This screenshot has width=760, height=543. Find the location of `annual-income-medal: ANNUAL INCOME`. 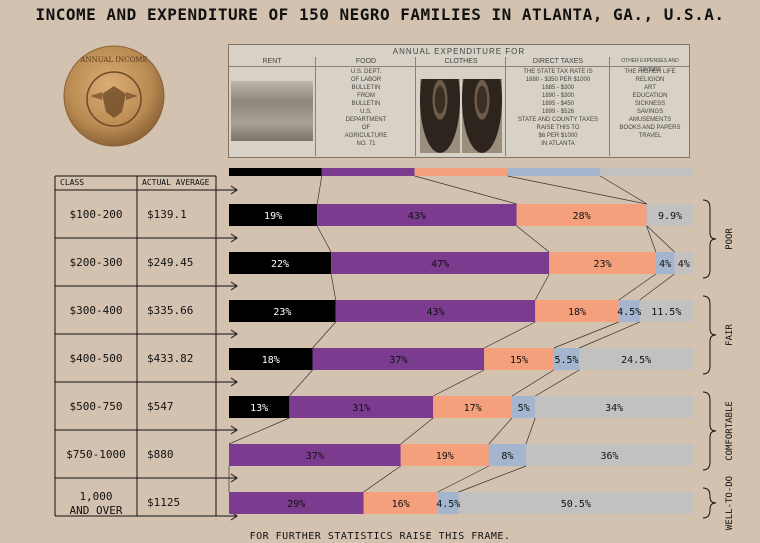

annual-income-medal: ANNUAL INCOME is located at coordinates (114, 96).